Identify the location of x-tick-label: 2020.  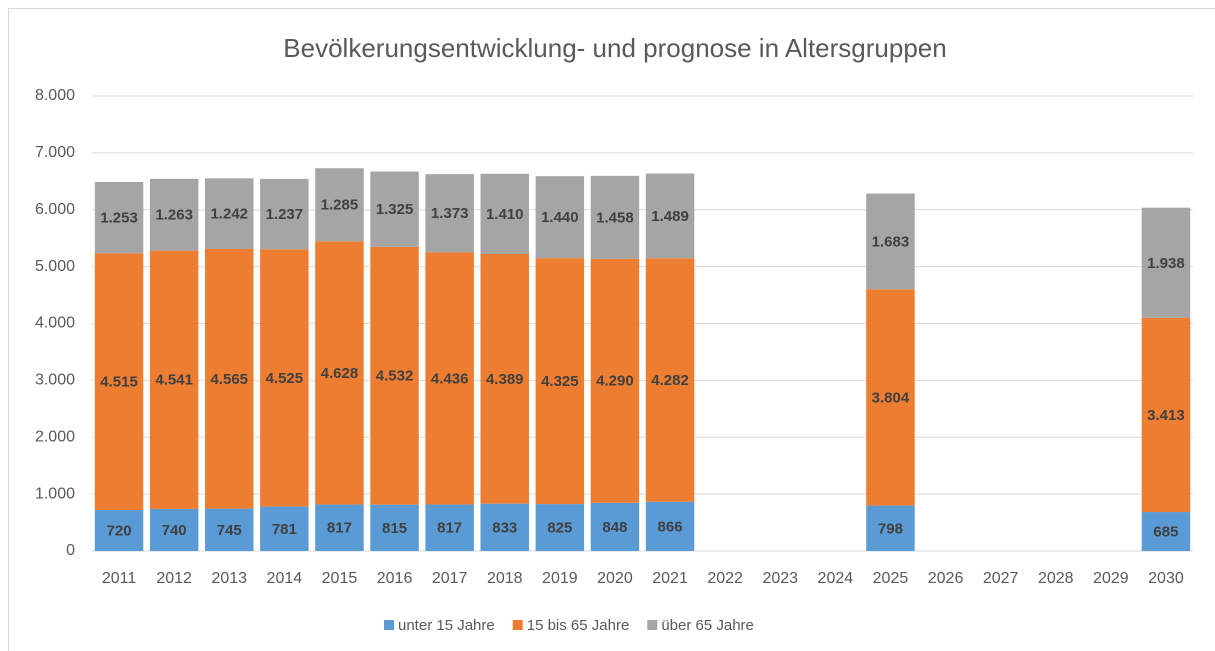
(615, 578).